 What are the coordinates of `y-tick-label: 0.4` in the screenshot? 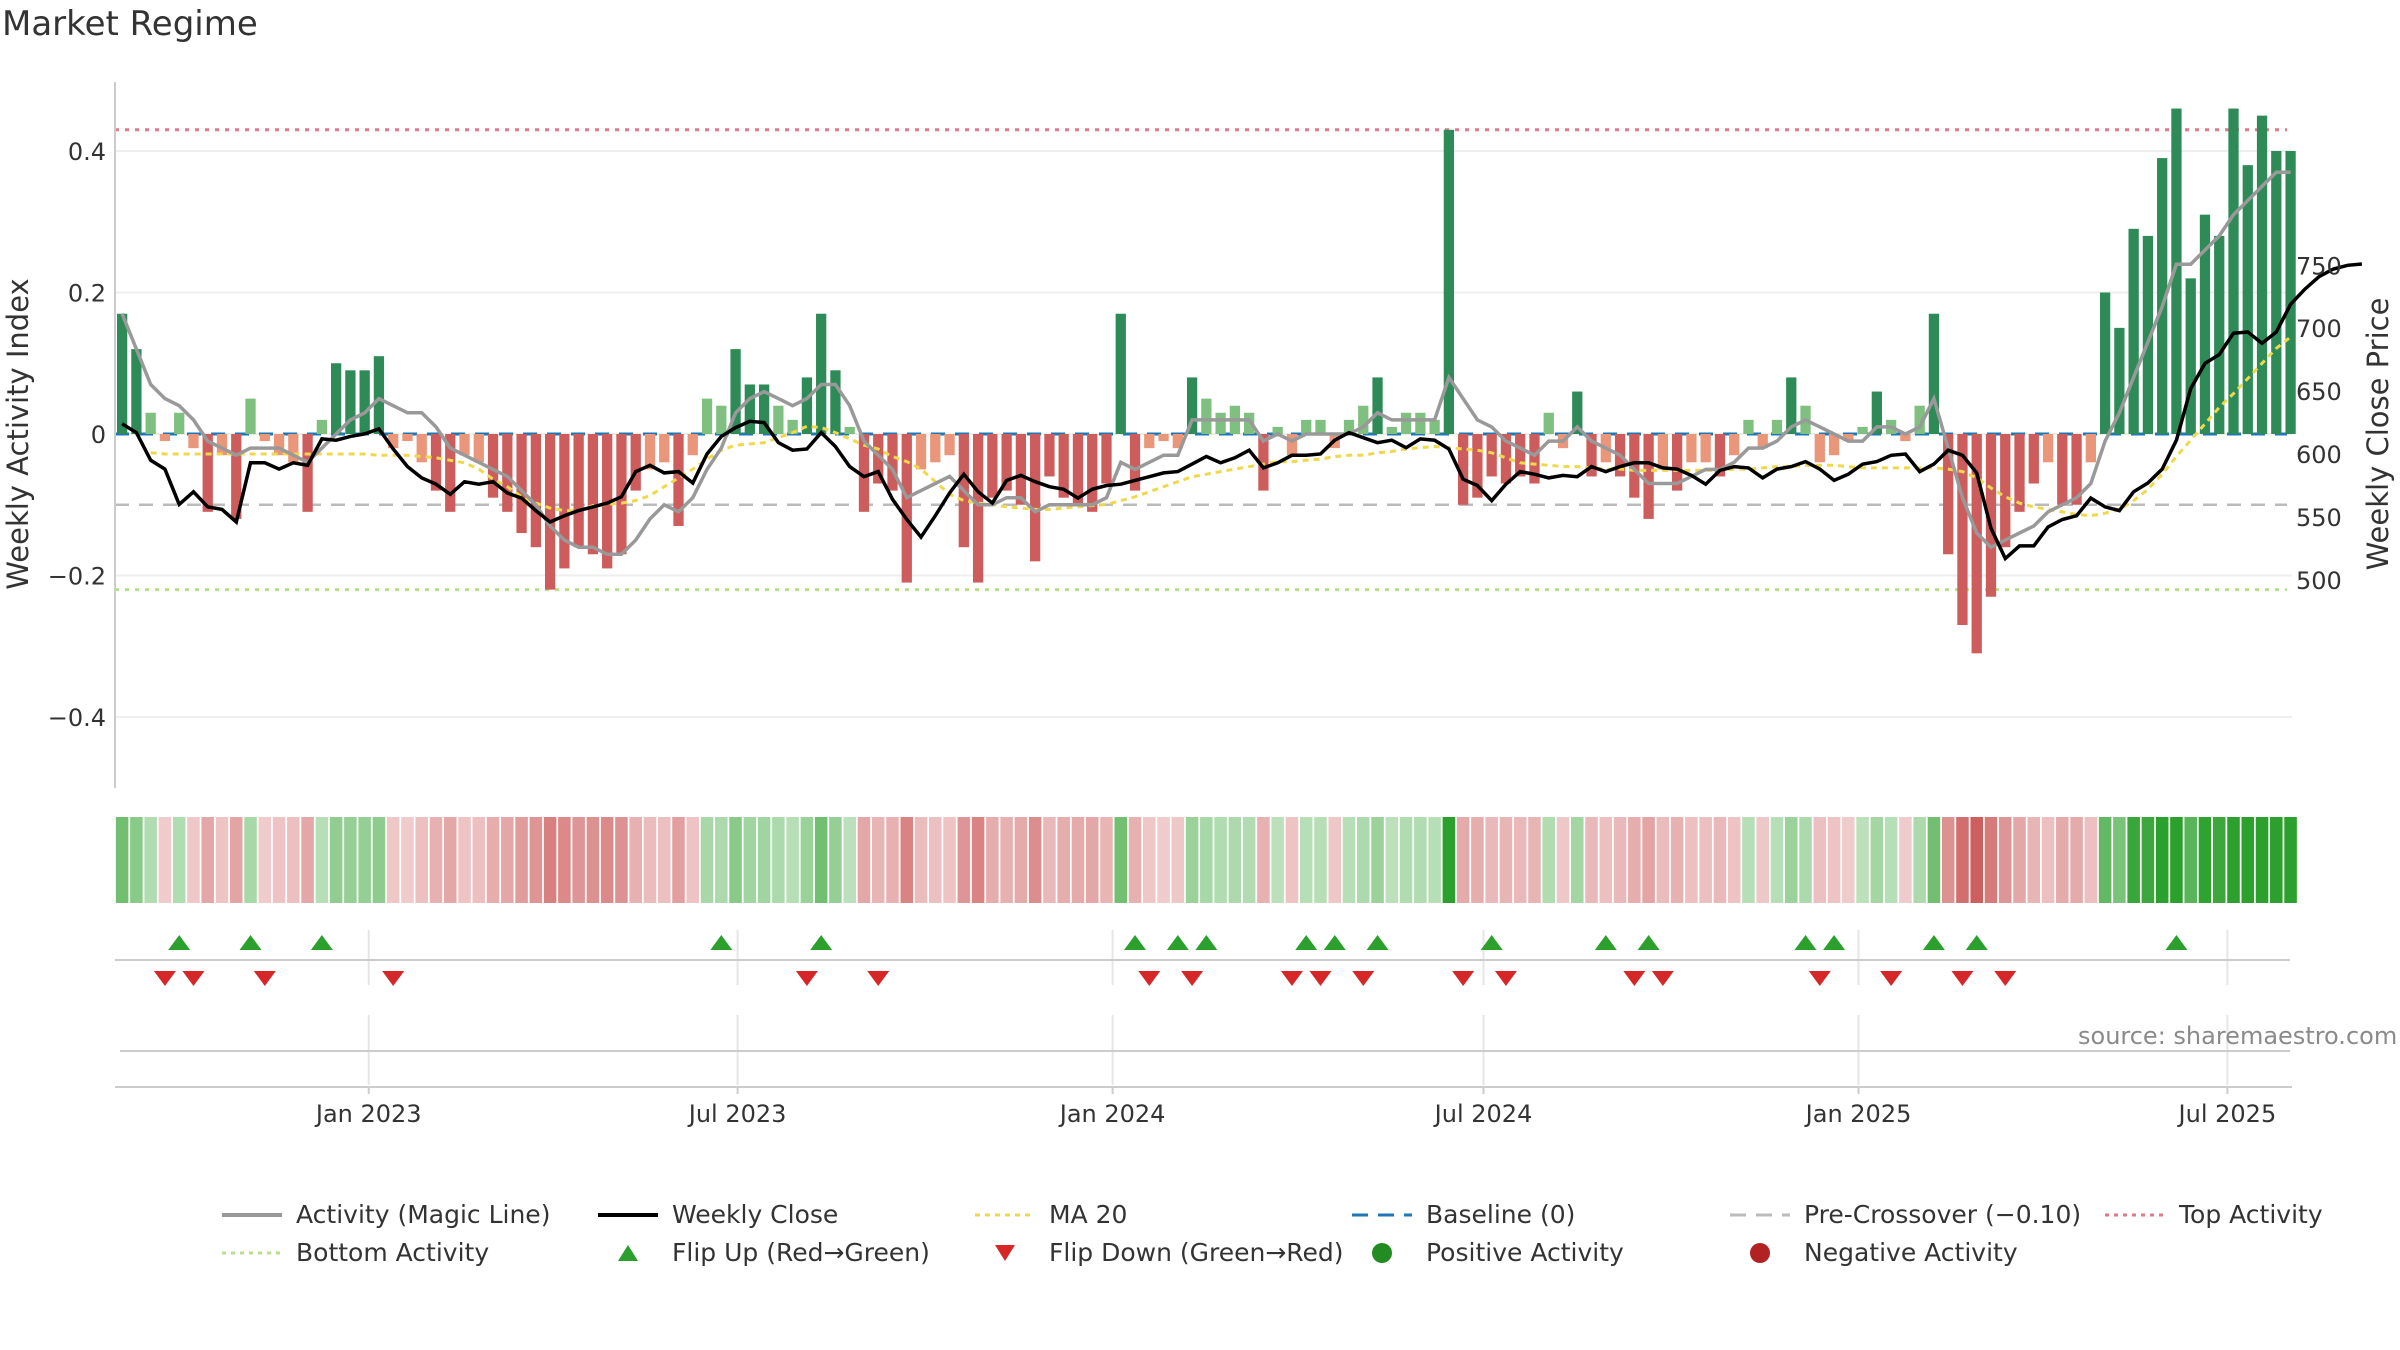 It's located at (87, 152).